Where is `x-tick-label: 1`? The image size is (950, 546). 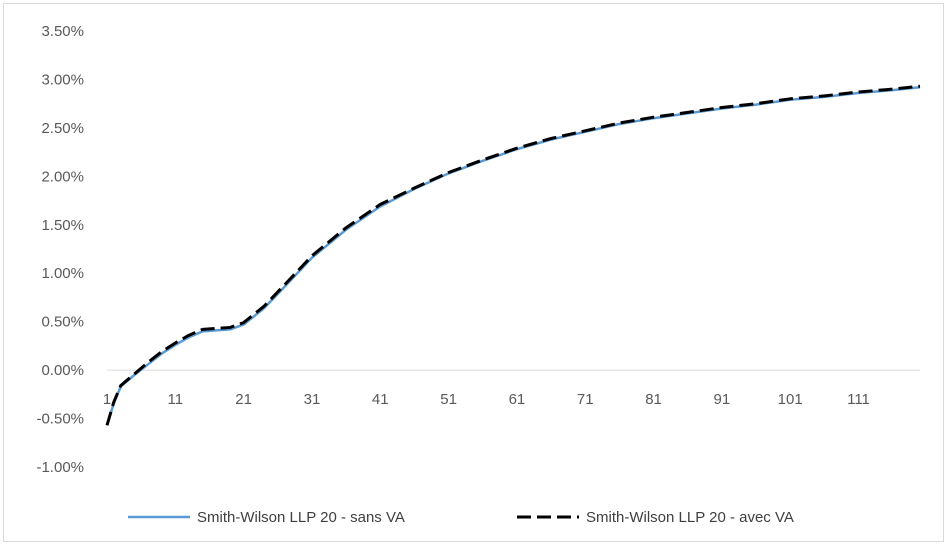
x-tick-label: 1 is located at coordinates (107, 399).